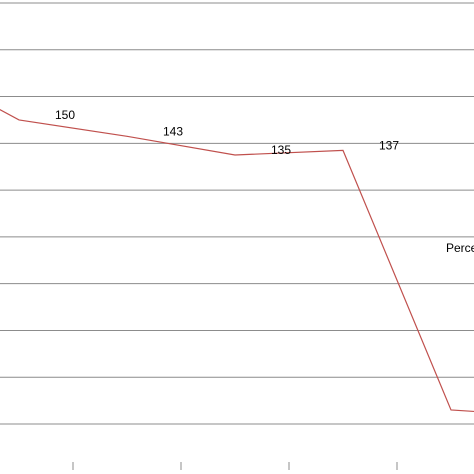 Image resolution: width=474 pixels, height=474 pixels. Describe the element at coordinates (389, 146) in the screenshot. I see `data-label: 137` at that location.